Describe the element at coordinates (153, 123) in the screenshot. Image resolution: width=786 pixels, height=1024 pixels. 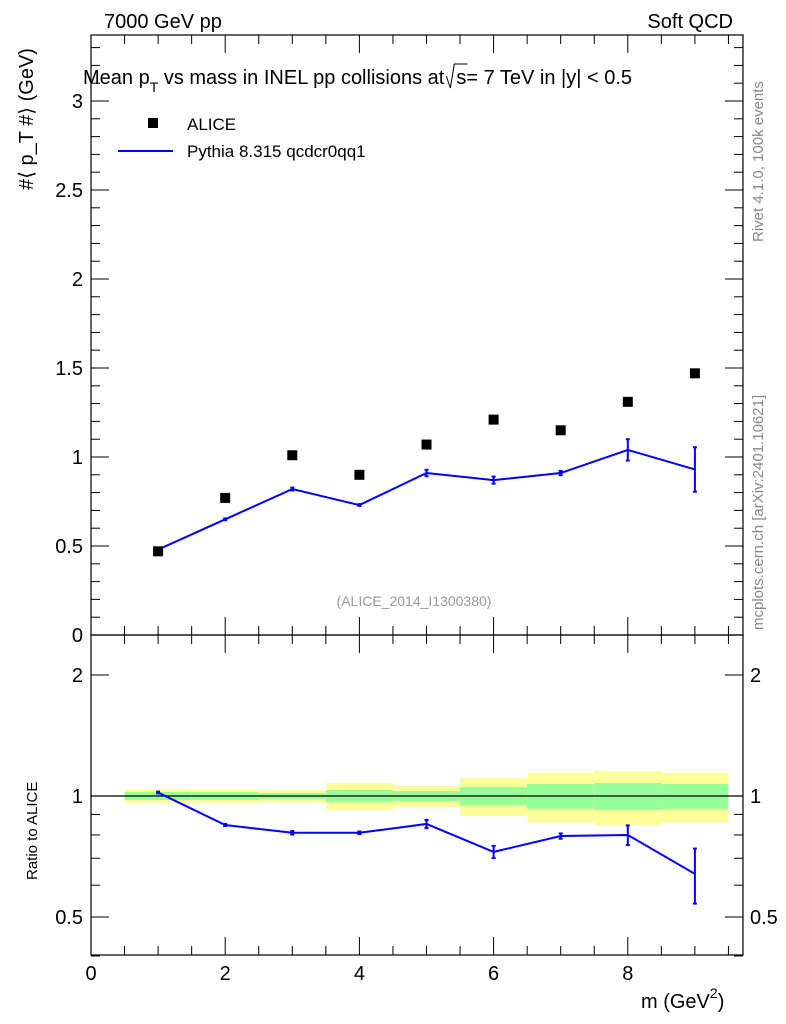
I see `legend-alice-marker` at that location.